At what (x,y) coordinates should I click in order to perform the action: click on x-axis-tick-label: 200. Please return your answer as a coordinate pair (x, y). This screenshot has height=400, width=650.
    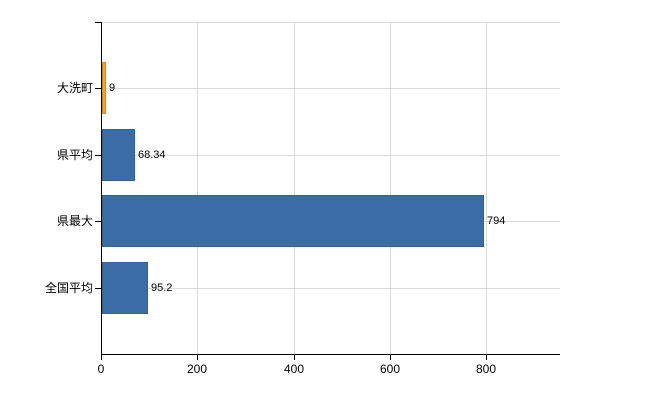
    Looking at the image, I should click on (197, 369).